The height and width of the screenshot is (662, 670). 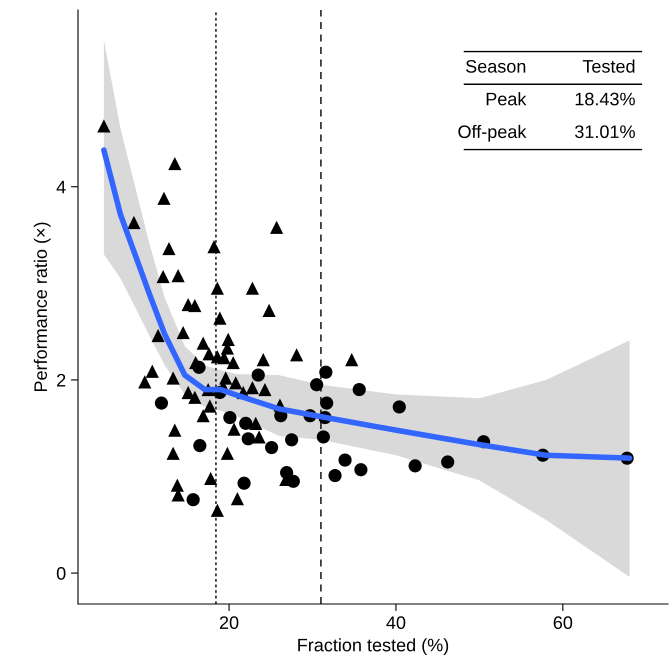 What do you see at coordinates (42, 307) in the screenshot?
I see `y-axis-title: Performance ratio (×)` at bounding box center [42, 307].